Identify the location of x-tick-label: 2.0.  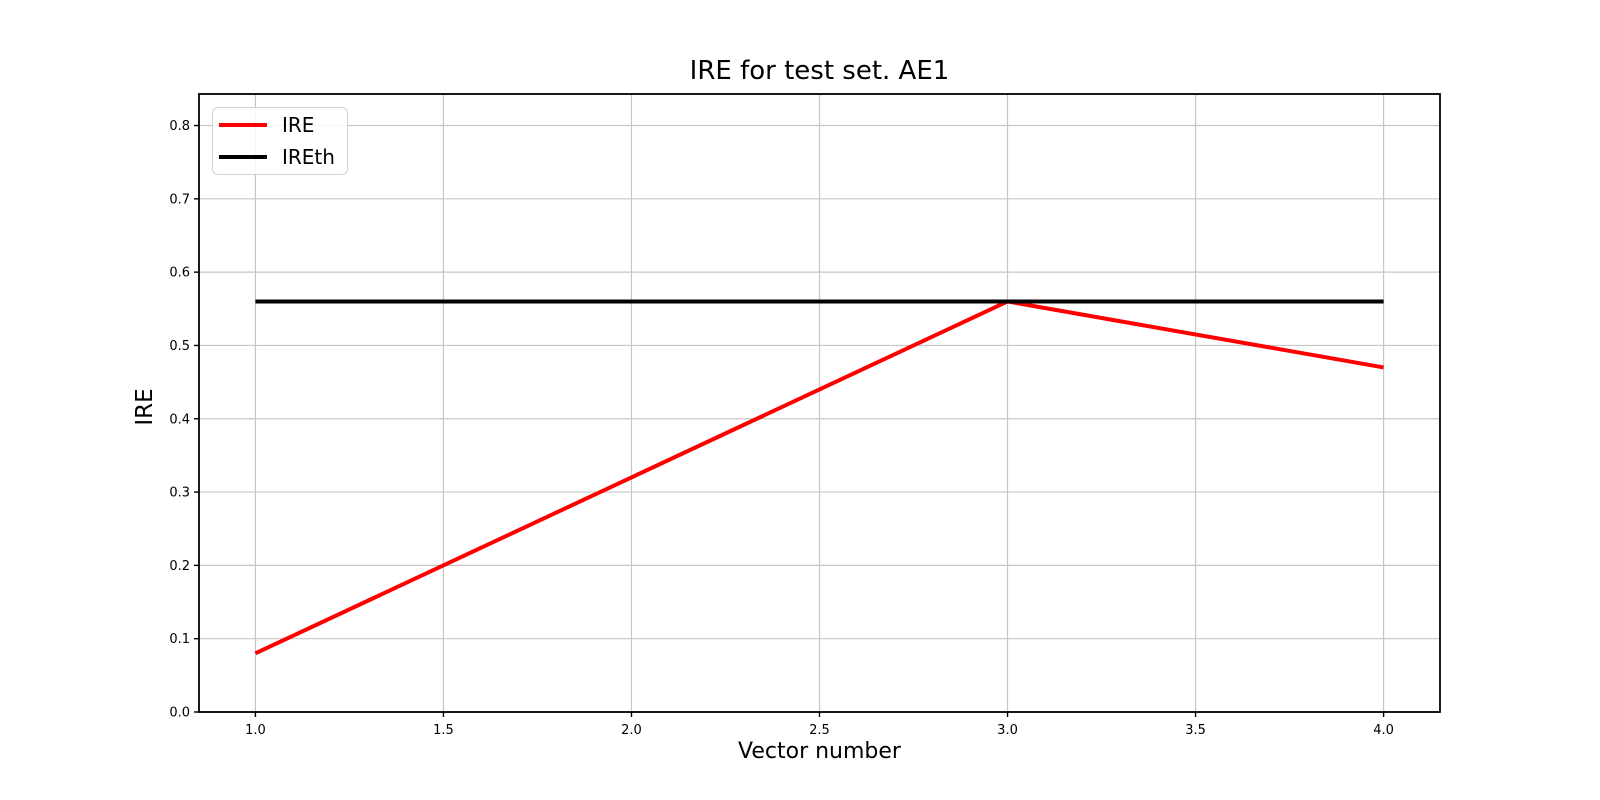
(631, 730).